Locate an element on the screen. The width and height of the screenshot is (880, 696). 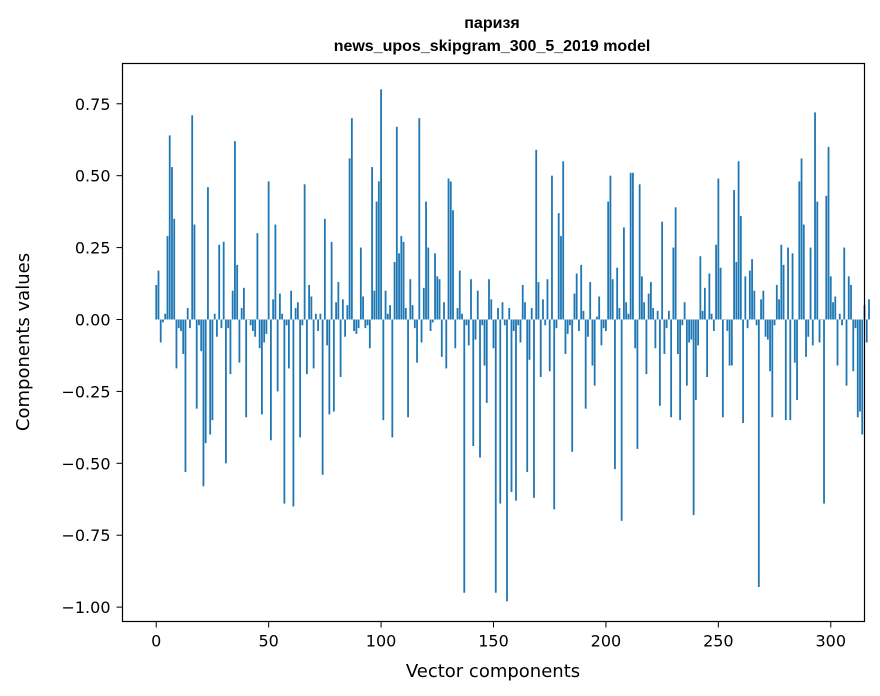
chart-title: паризя is located at coordinates (491, 23).